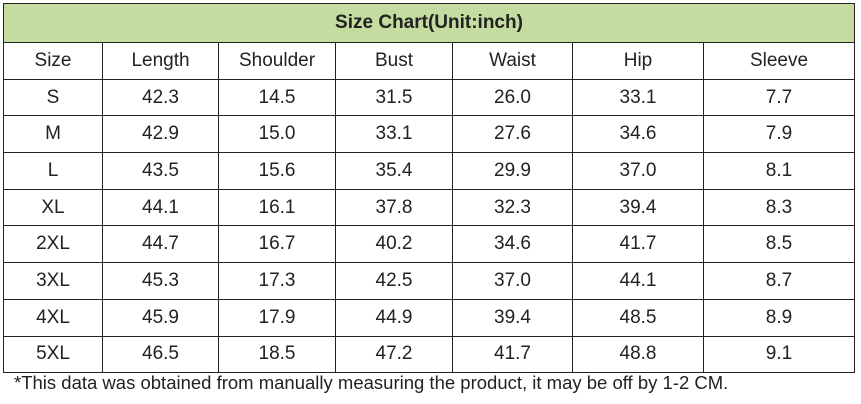 Image resolution: width=861 pixels, height=404 pixels. I want to click on value-cell: 8.7, so click(779, 281).